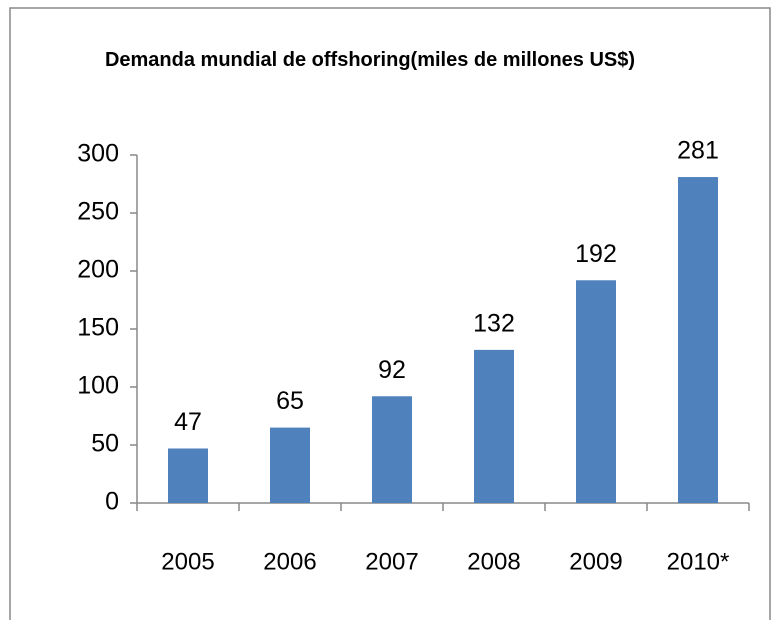 The image size is (779, 620). I want to click on x-tick-label: 2009, so click(595, 561).